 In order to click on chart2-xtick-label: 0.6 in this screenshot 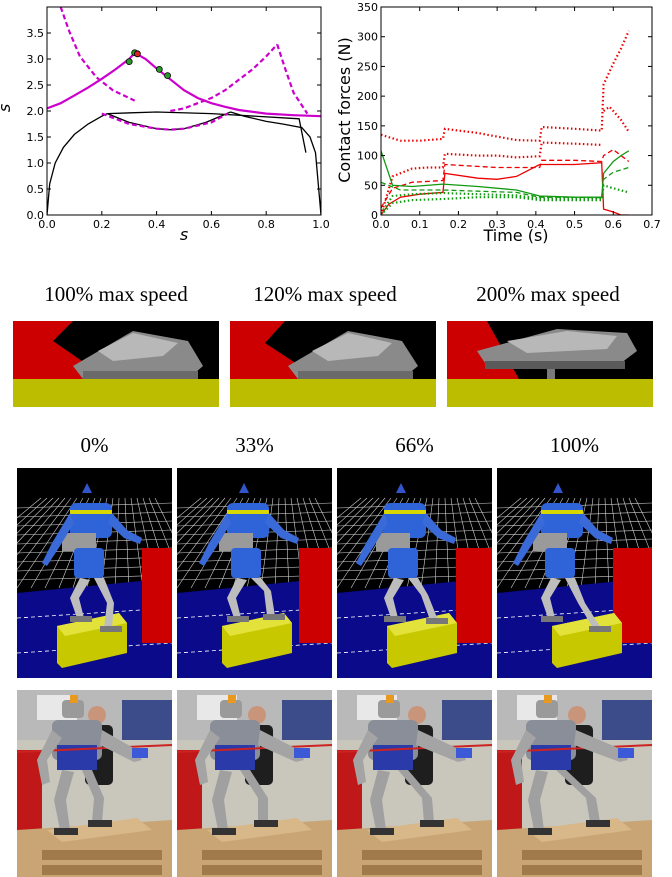, I will do `click(614, 224)`.